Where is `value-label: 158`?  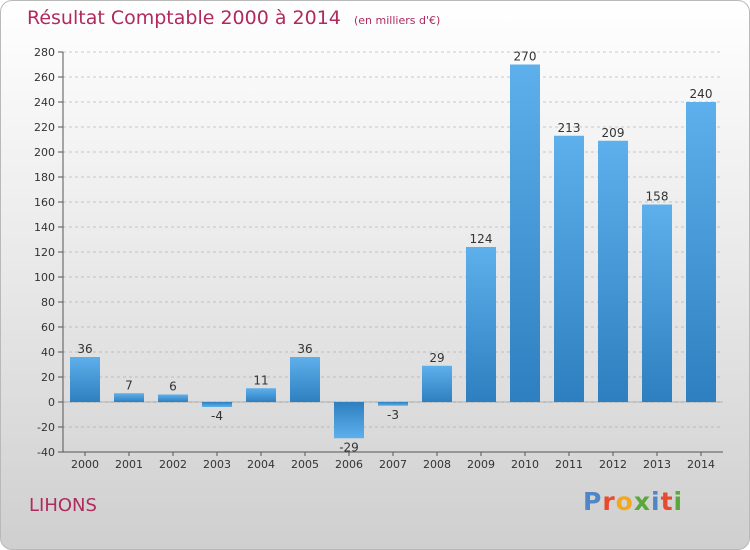 value-label: 158 is located at coordinates (657, 197).